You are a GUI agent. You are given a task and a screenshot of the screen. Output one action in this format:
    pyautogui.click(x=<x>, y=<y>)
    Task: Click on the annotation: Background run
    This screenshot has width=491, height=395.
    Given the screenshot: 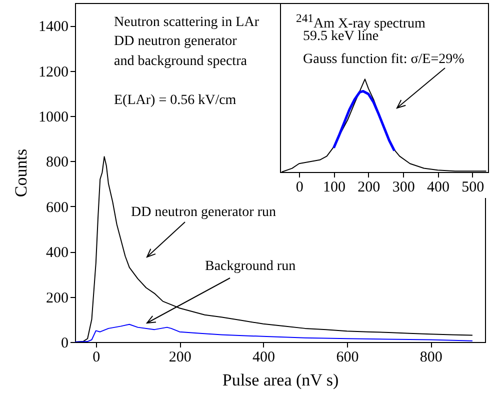 What is the action you would take?
    pyautogui.click(x=250, y=267)
    